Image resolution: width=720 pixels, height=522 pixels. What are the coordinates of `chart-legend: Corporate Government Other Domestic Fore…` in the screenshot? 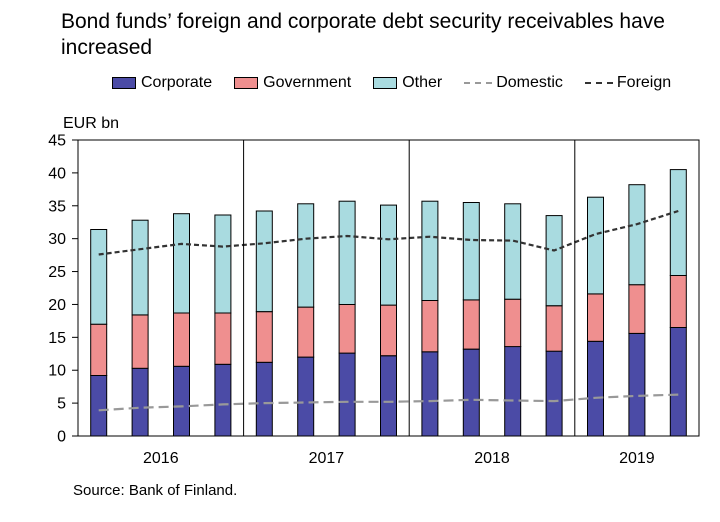 It's located at (391, 83).